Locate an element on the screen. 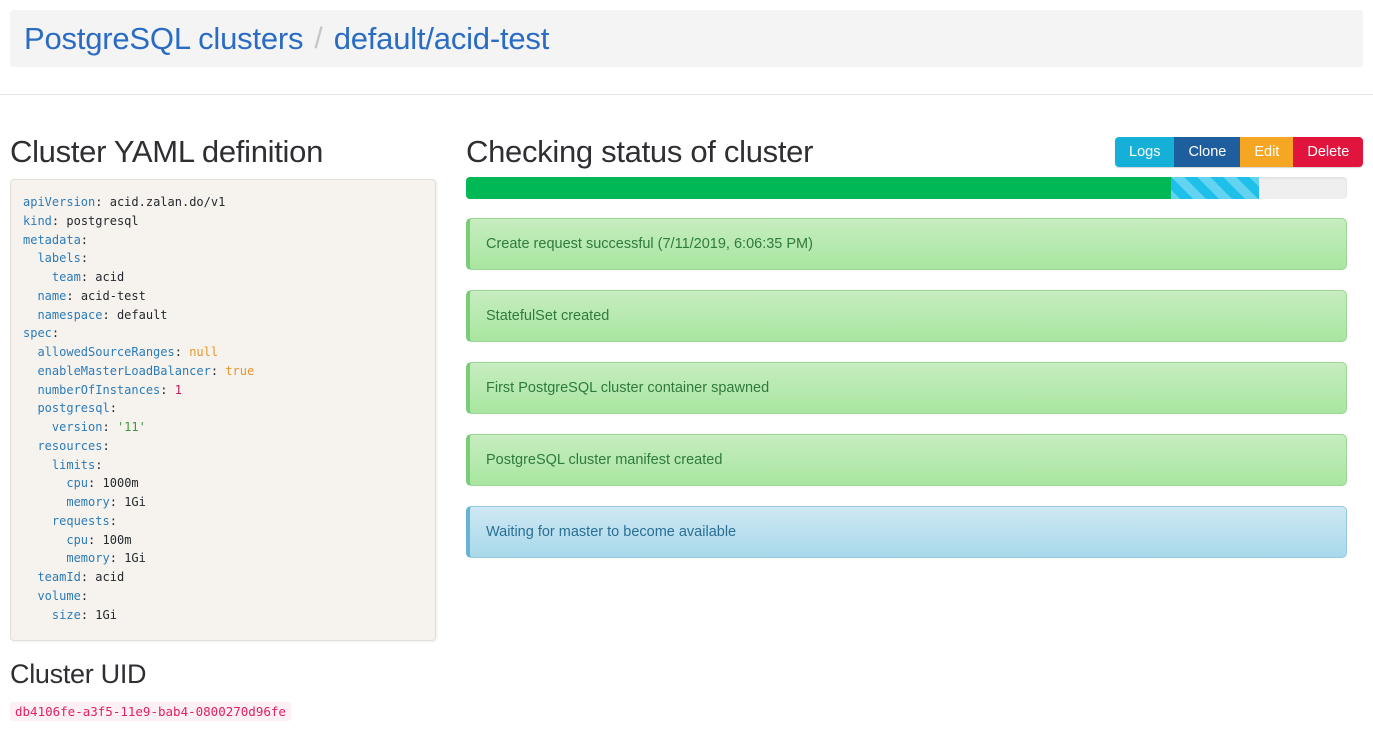 Image resolution: width=1373 pixels, height=750 pixels. progress-completed-segment is located at coordinates (818, 188).